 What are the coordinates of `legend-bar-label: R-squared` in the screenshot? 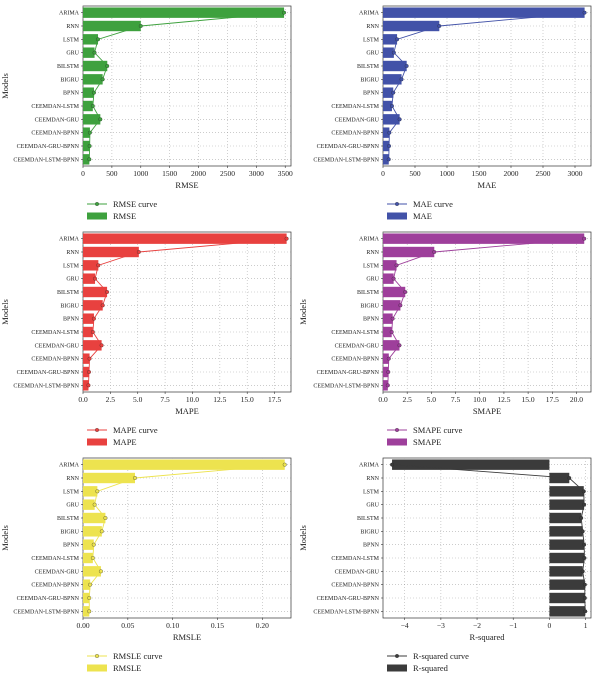 It's located at (431, 668).